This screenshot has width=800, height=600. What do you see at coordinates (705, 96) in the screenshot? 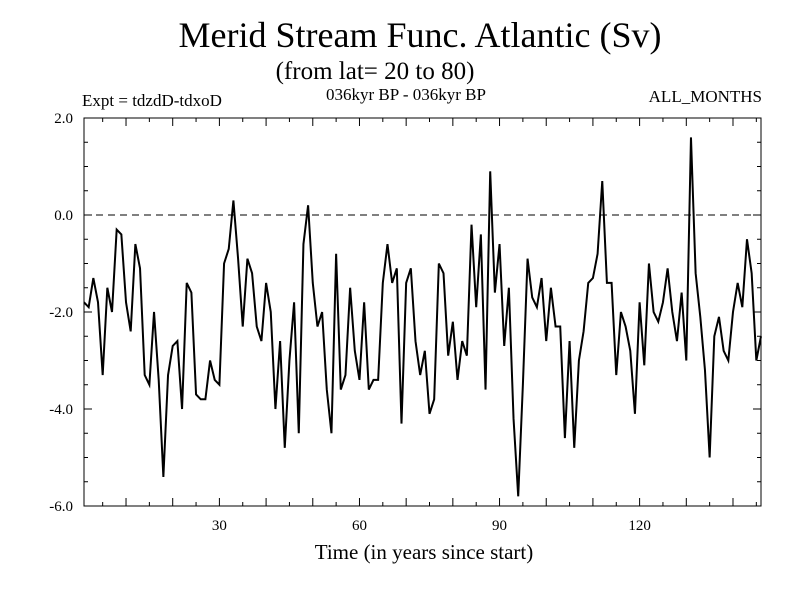
I see `months-annotation: ALL_MONTHS` at bounding box center [705, 96].